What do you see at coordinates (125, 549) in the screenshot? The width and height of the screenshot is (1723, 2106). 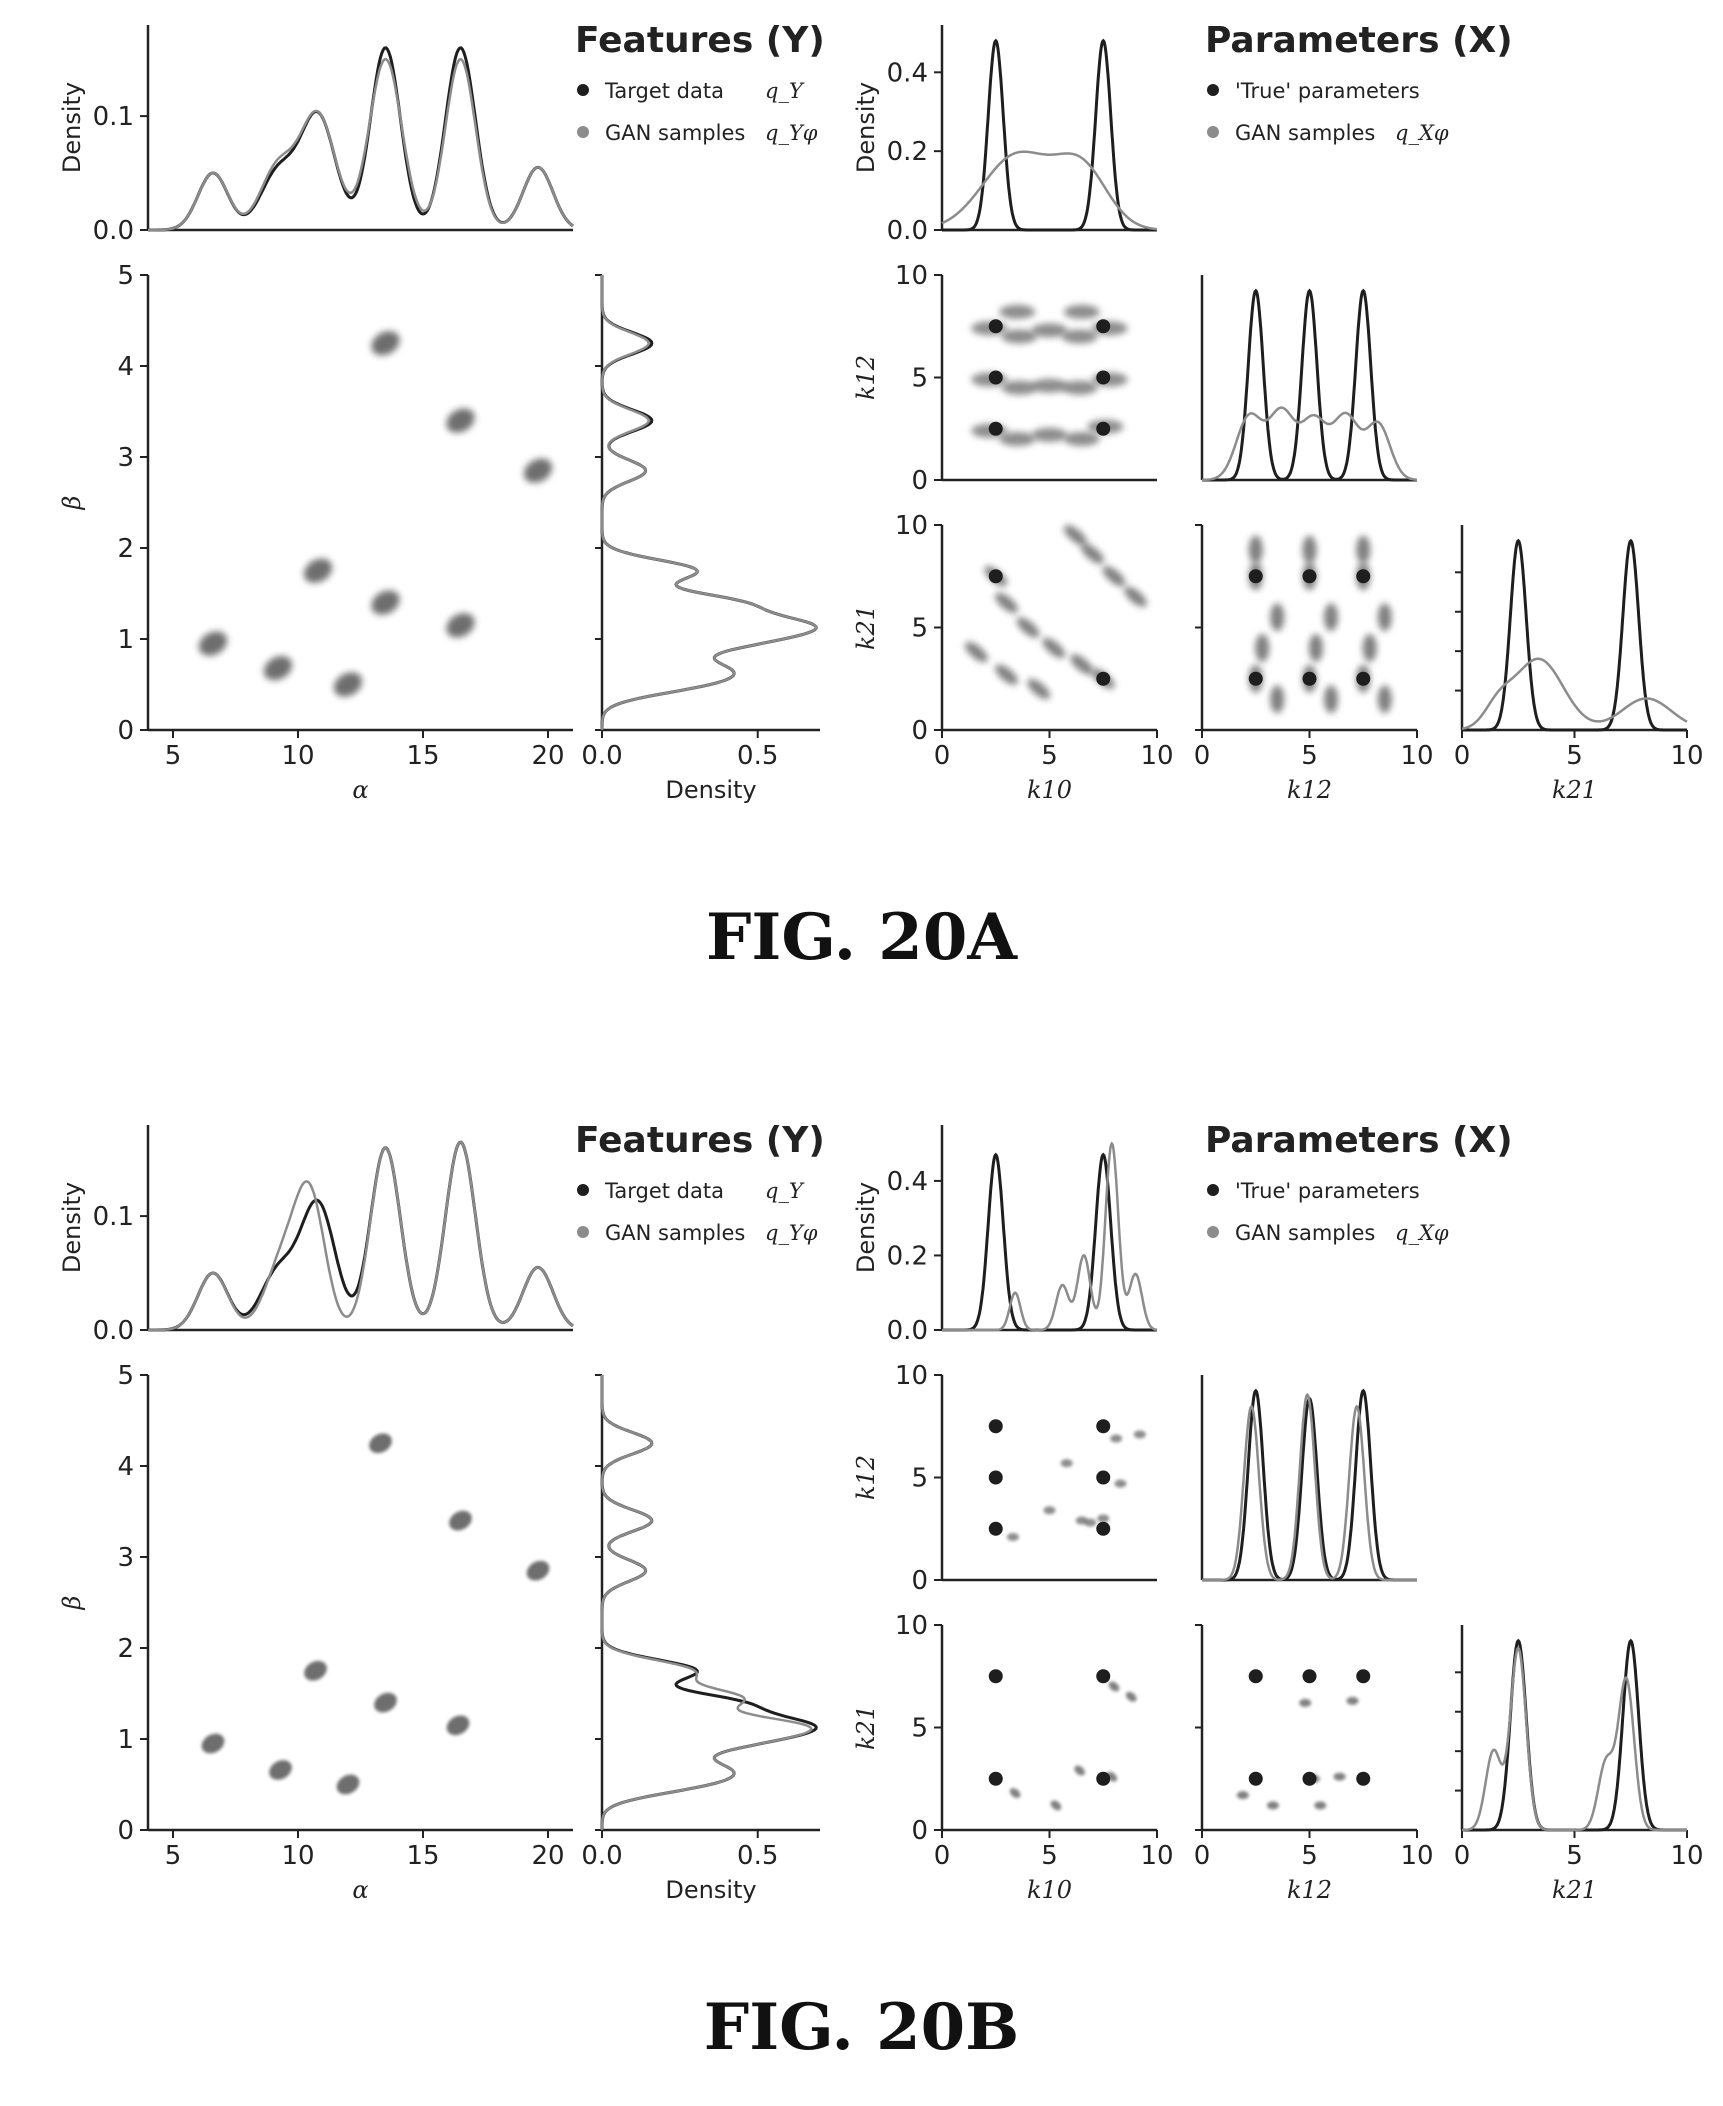 I see `pa-scatter-ytick-label: 2` at bounding box center [125, 549].